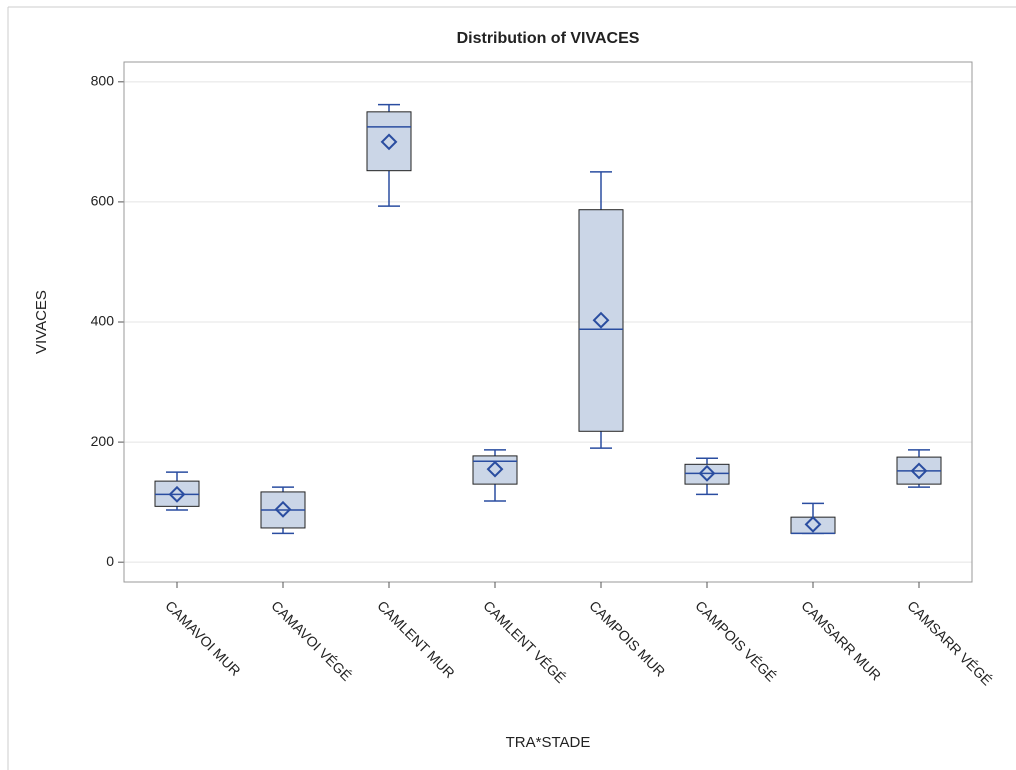 Image resolution: width=1016 pixels, height=770 pixels. Describe the element at coordinates (203, 638) in the screenshot. I see `x-tick-label: CAMAVOI MUR` at that location.